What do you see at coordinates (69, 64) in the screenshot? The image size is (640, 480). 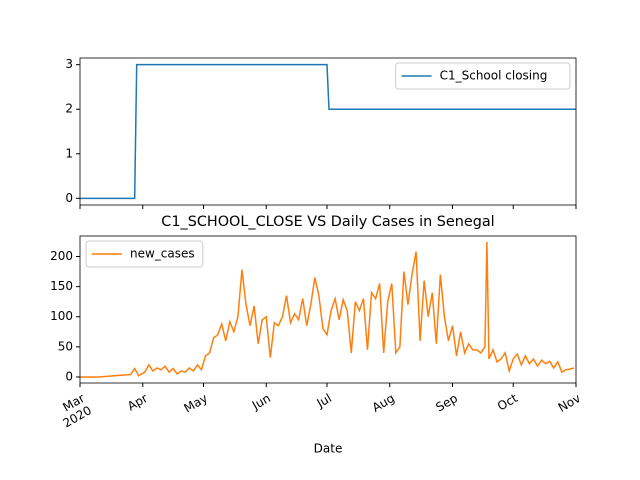 I see `y-tick-label: 3` at bounding box center [69, 64].